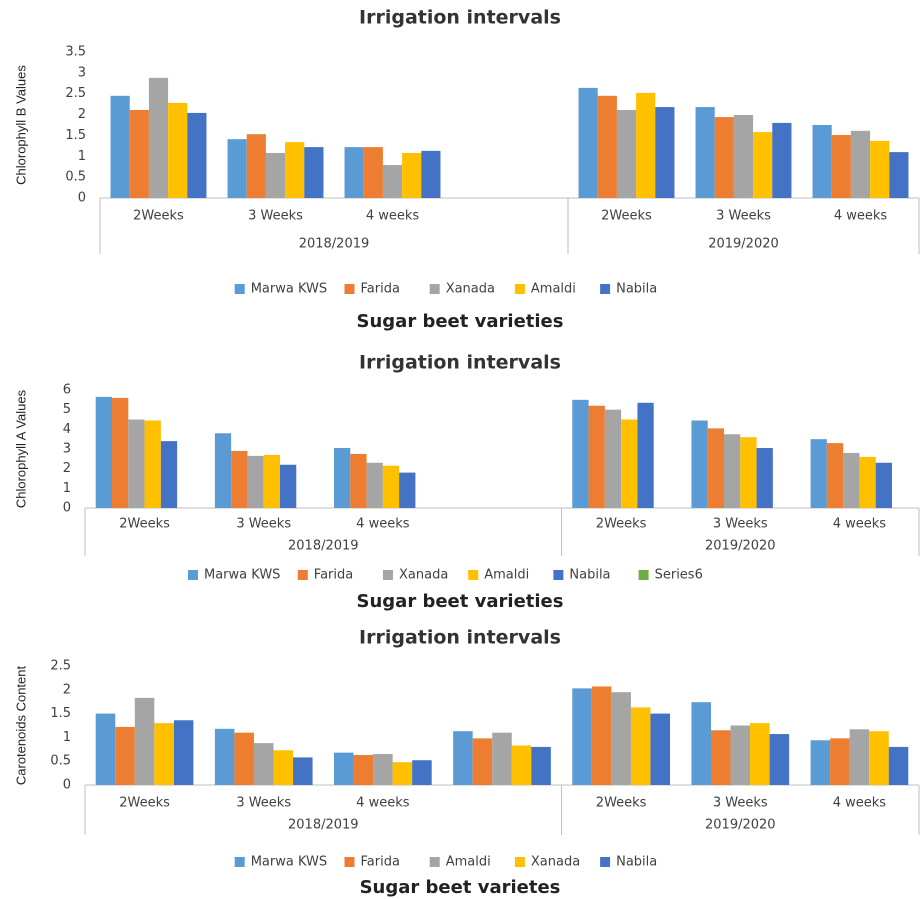 The image size is (920, 899). What do you see at coordinates (460, 18) in the screenshot?
I see `chart-title: Irrigation intervals` at bounding box center [460, 18].